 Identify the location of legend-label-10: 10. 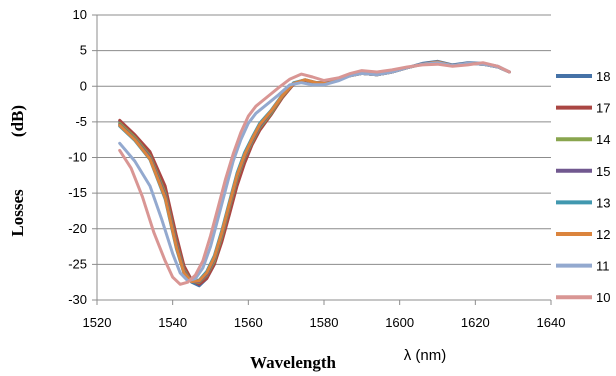
(603, 297).